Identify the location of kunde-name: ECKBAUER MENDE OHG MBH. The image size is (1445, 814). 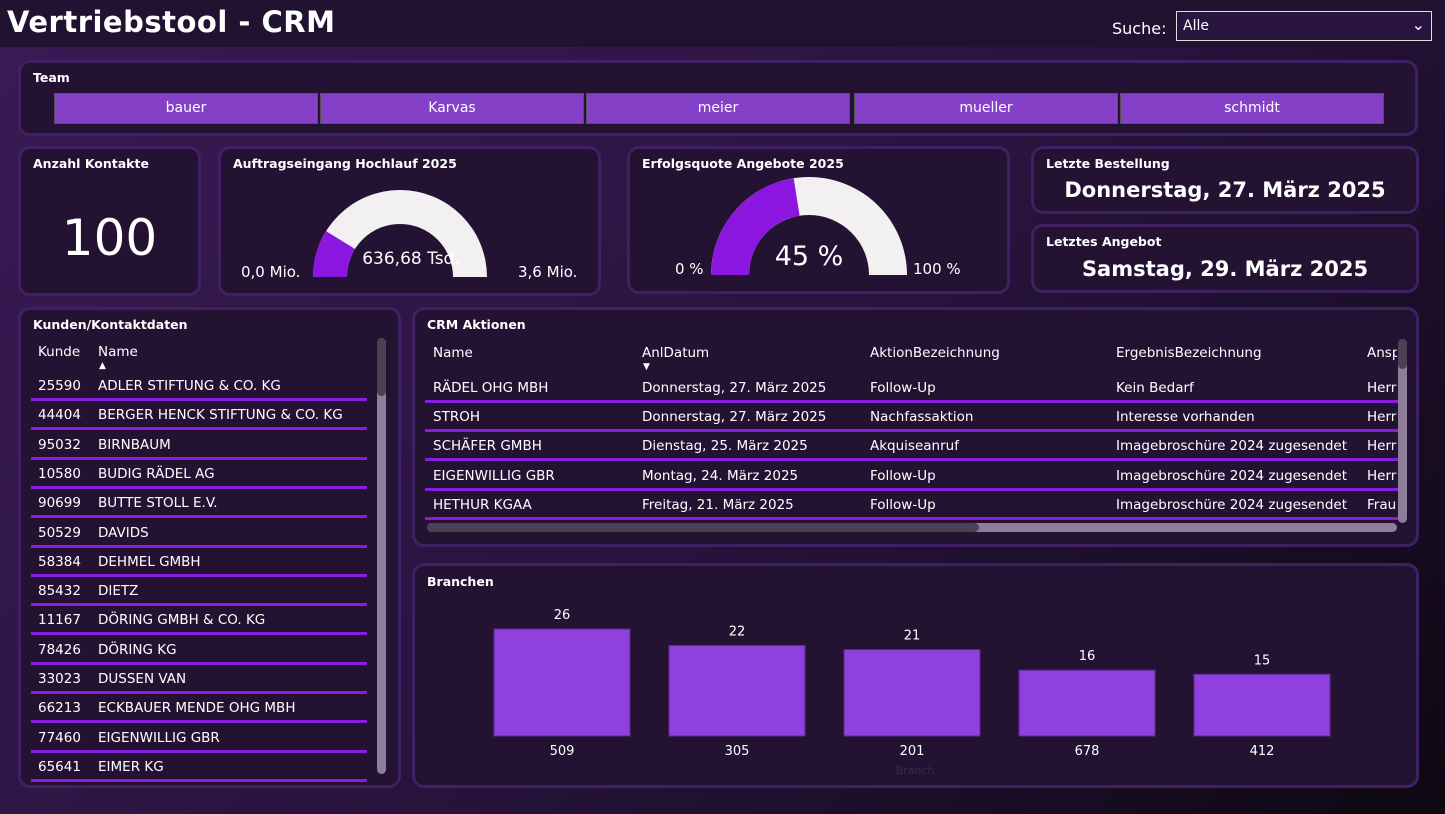
(197, 708).